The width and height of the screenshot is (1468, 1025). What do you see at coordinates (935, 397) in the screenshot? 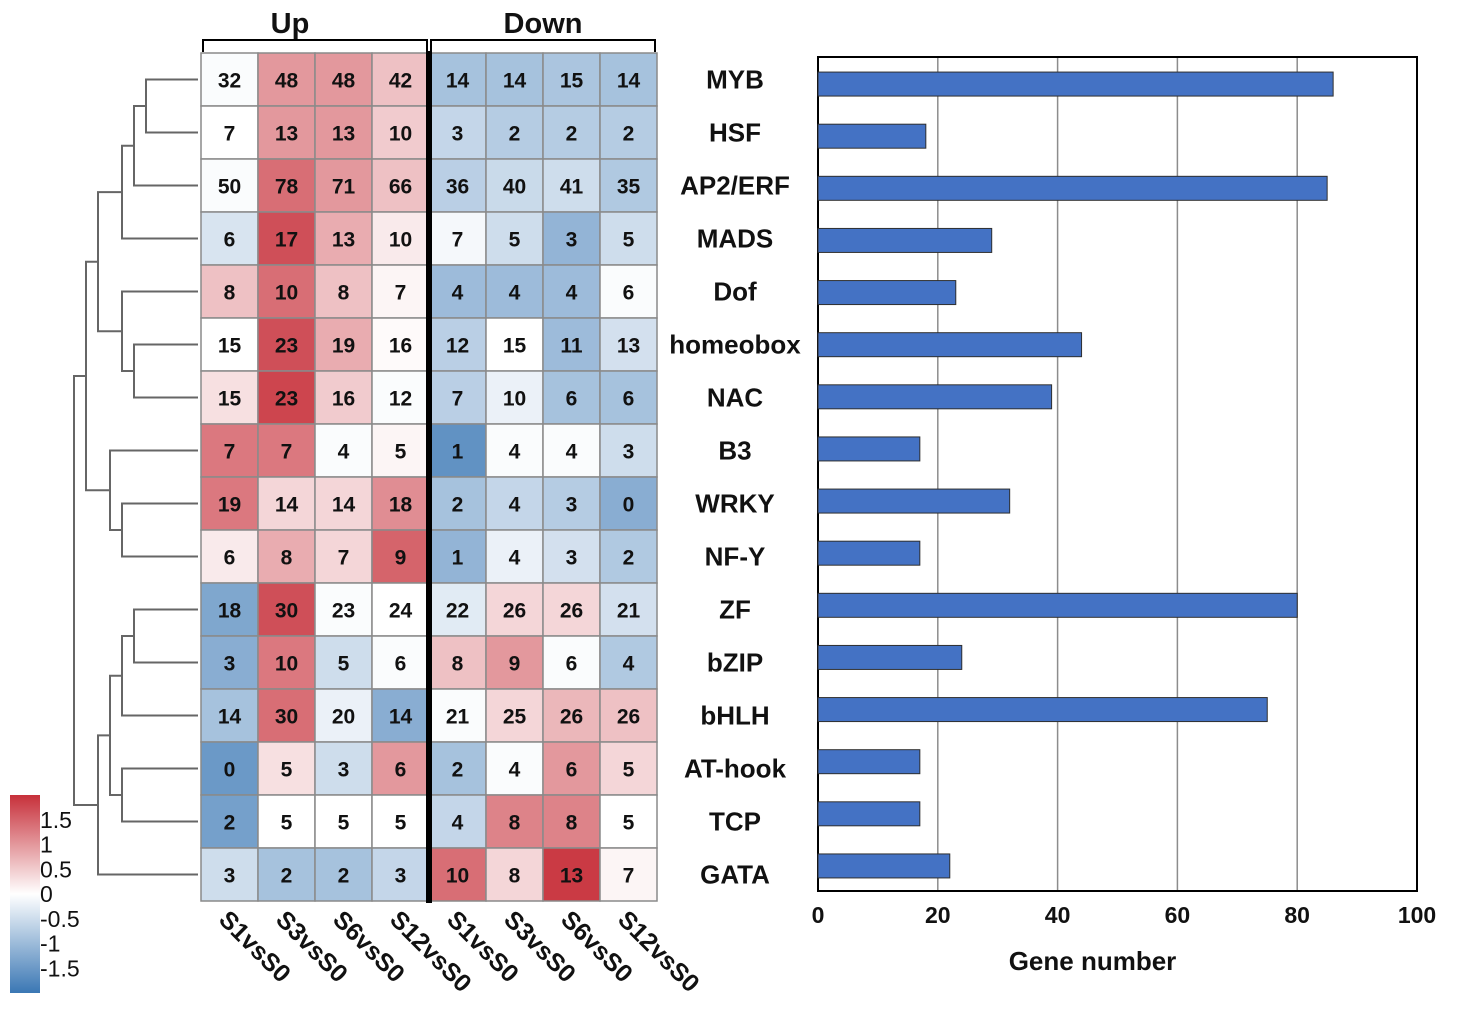
I see `bar-nac` at bounding box center [935, 397].